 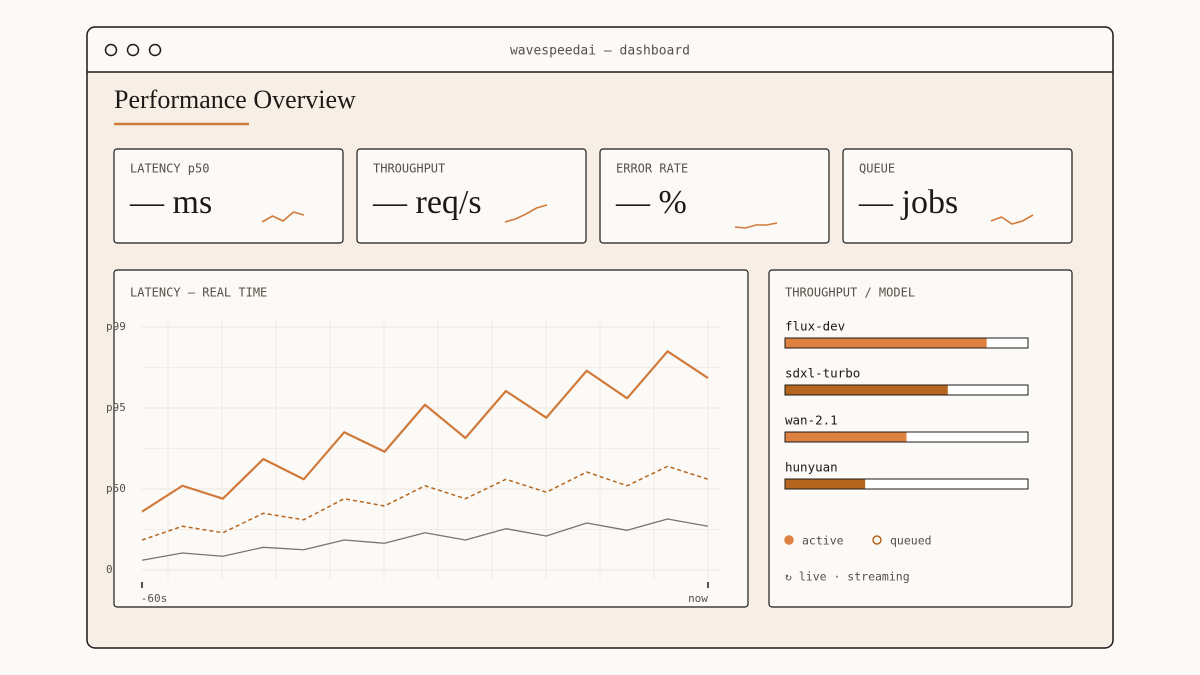 What do you see at coordinates (811, 467) in the screenshot?
I see `model-name: hunyuan` at bounding box center [811, 467].